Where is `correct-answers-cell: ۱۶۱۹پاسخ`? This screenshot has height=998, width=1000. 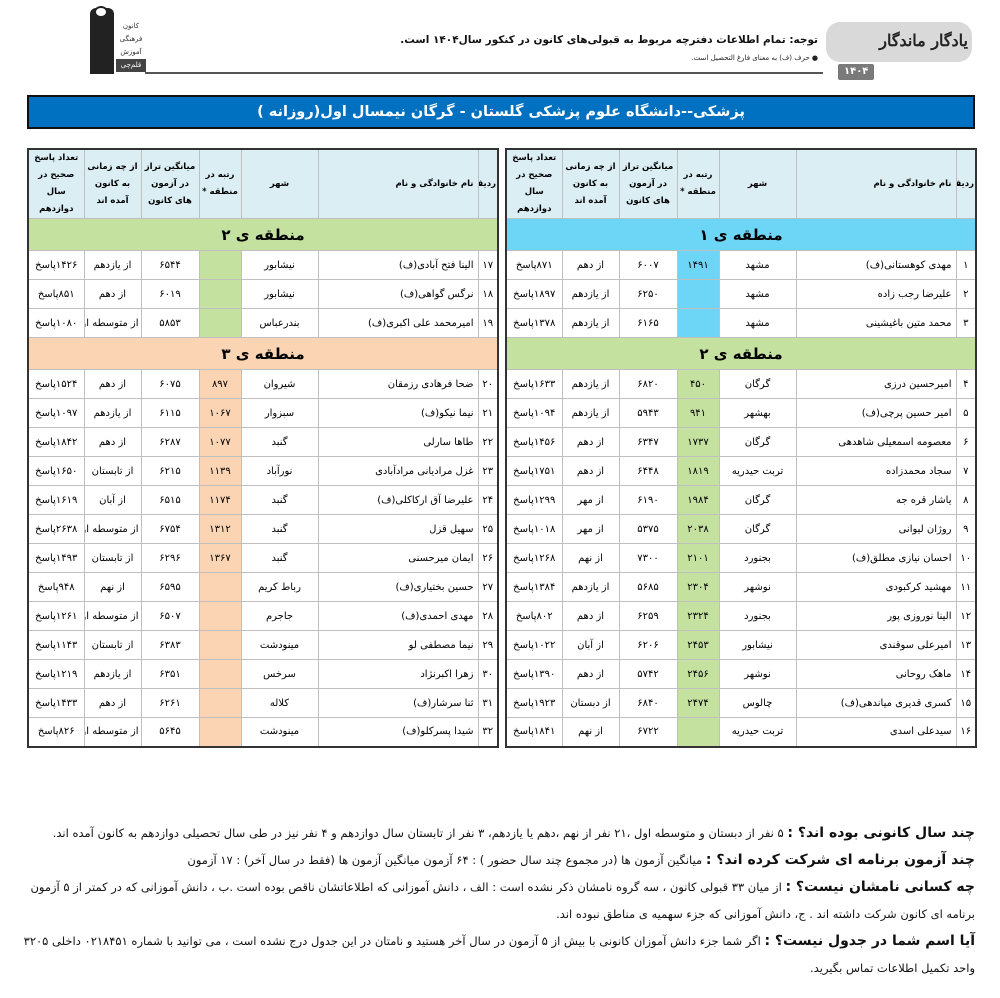
correct-answers-cell: ۱۶۱۹پاسخ is located at coordinates (56, 500).